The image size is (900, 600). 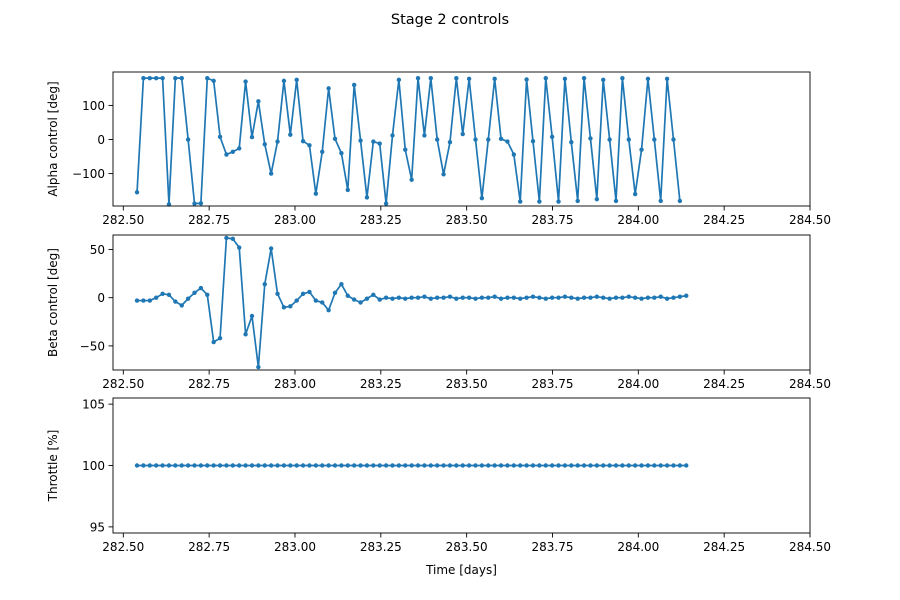 I want to click on y-tick-label: −100, so click(x=88, y=174).